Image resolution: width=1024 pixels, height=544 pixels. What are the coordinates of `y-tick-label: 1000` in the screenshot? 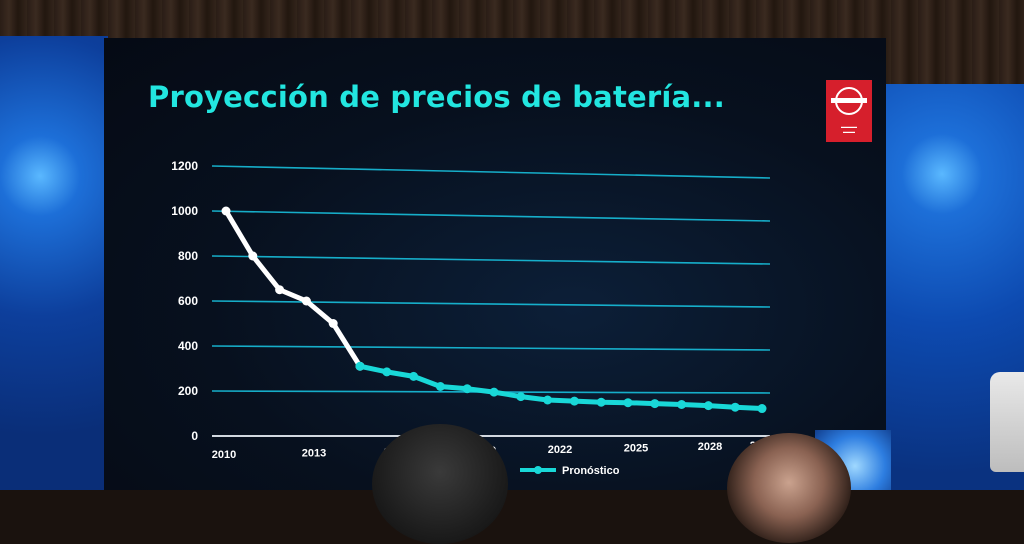 It's located at (184, 211).